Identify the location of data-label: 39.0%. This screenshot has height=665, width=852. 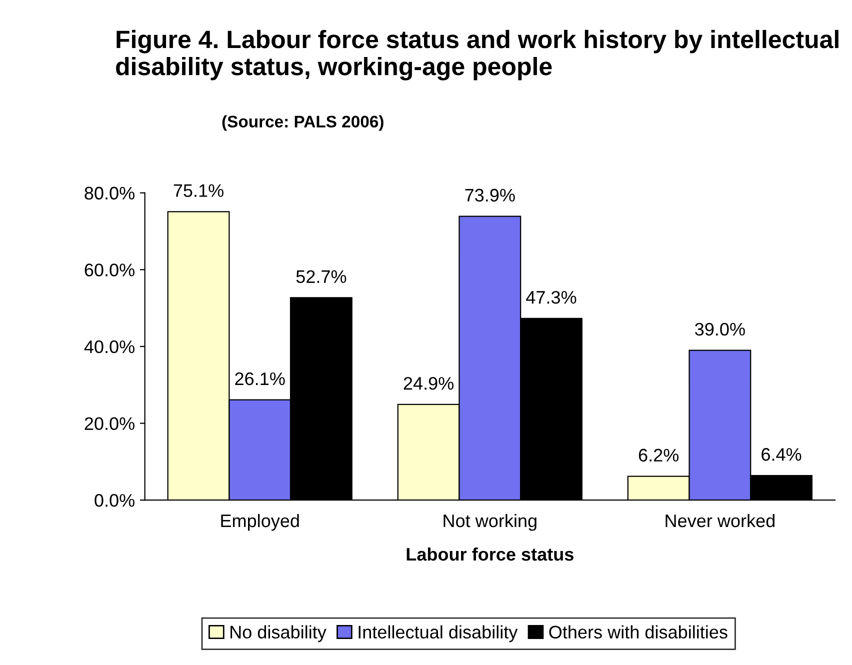
(720, 329).